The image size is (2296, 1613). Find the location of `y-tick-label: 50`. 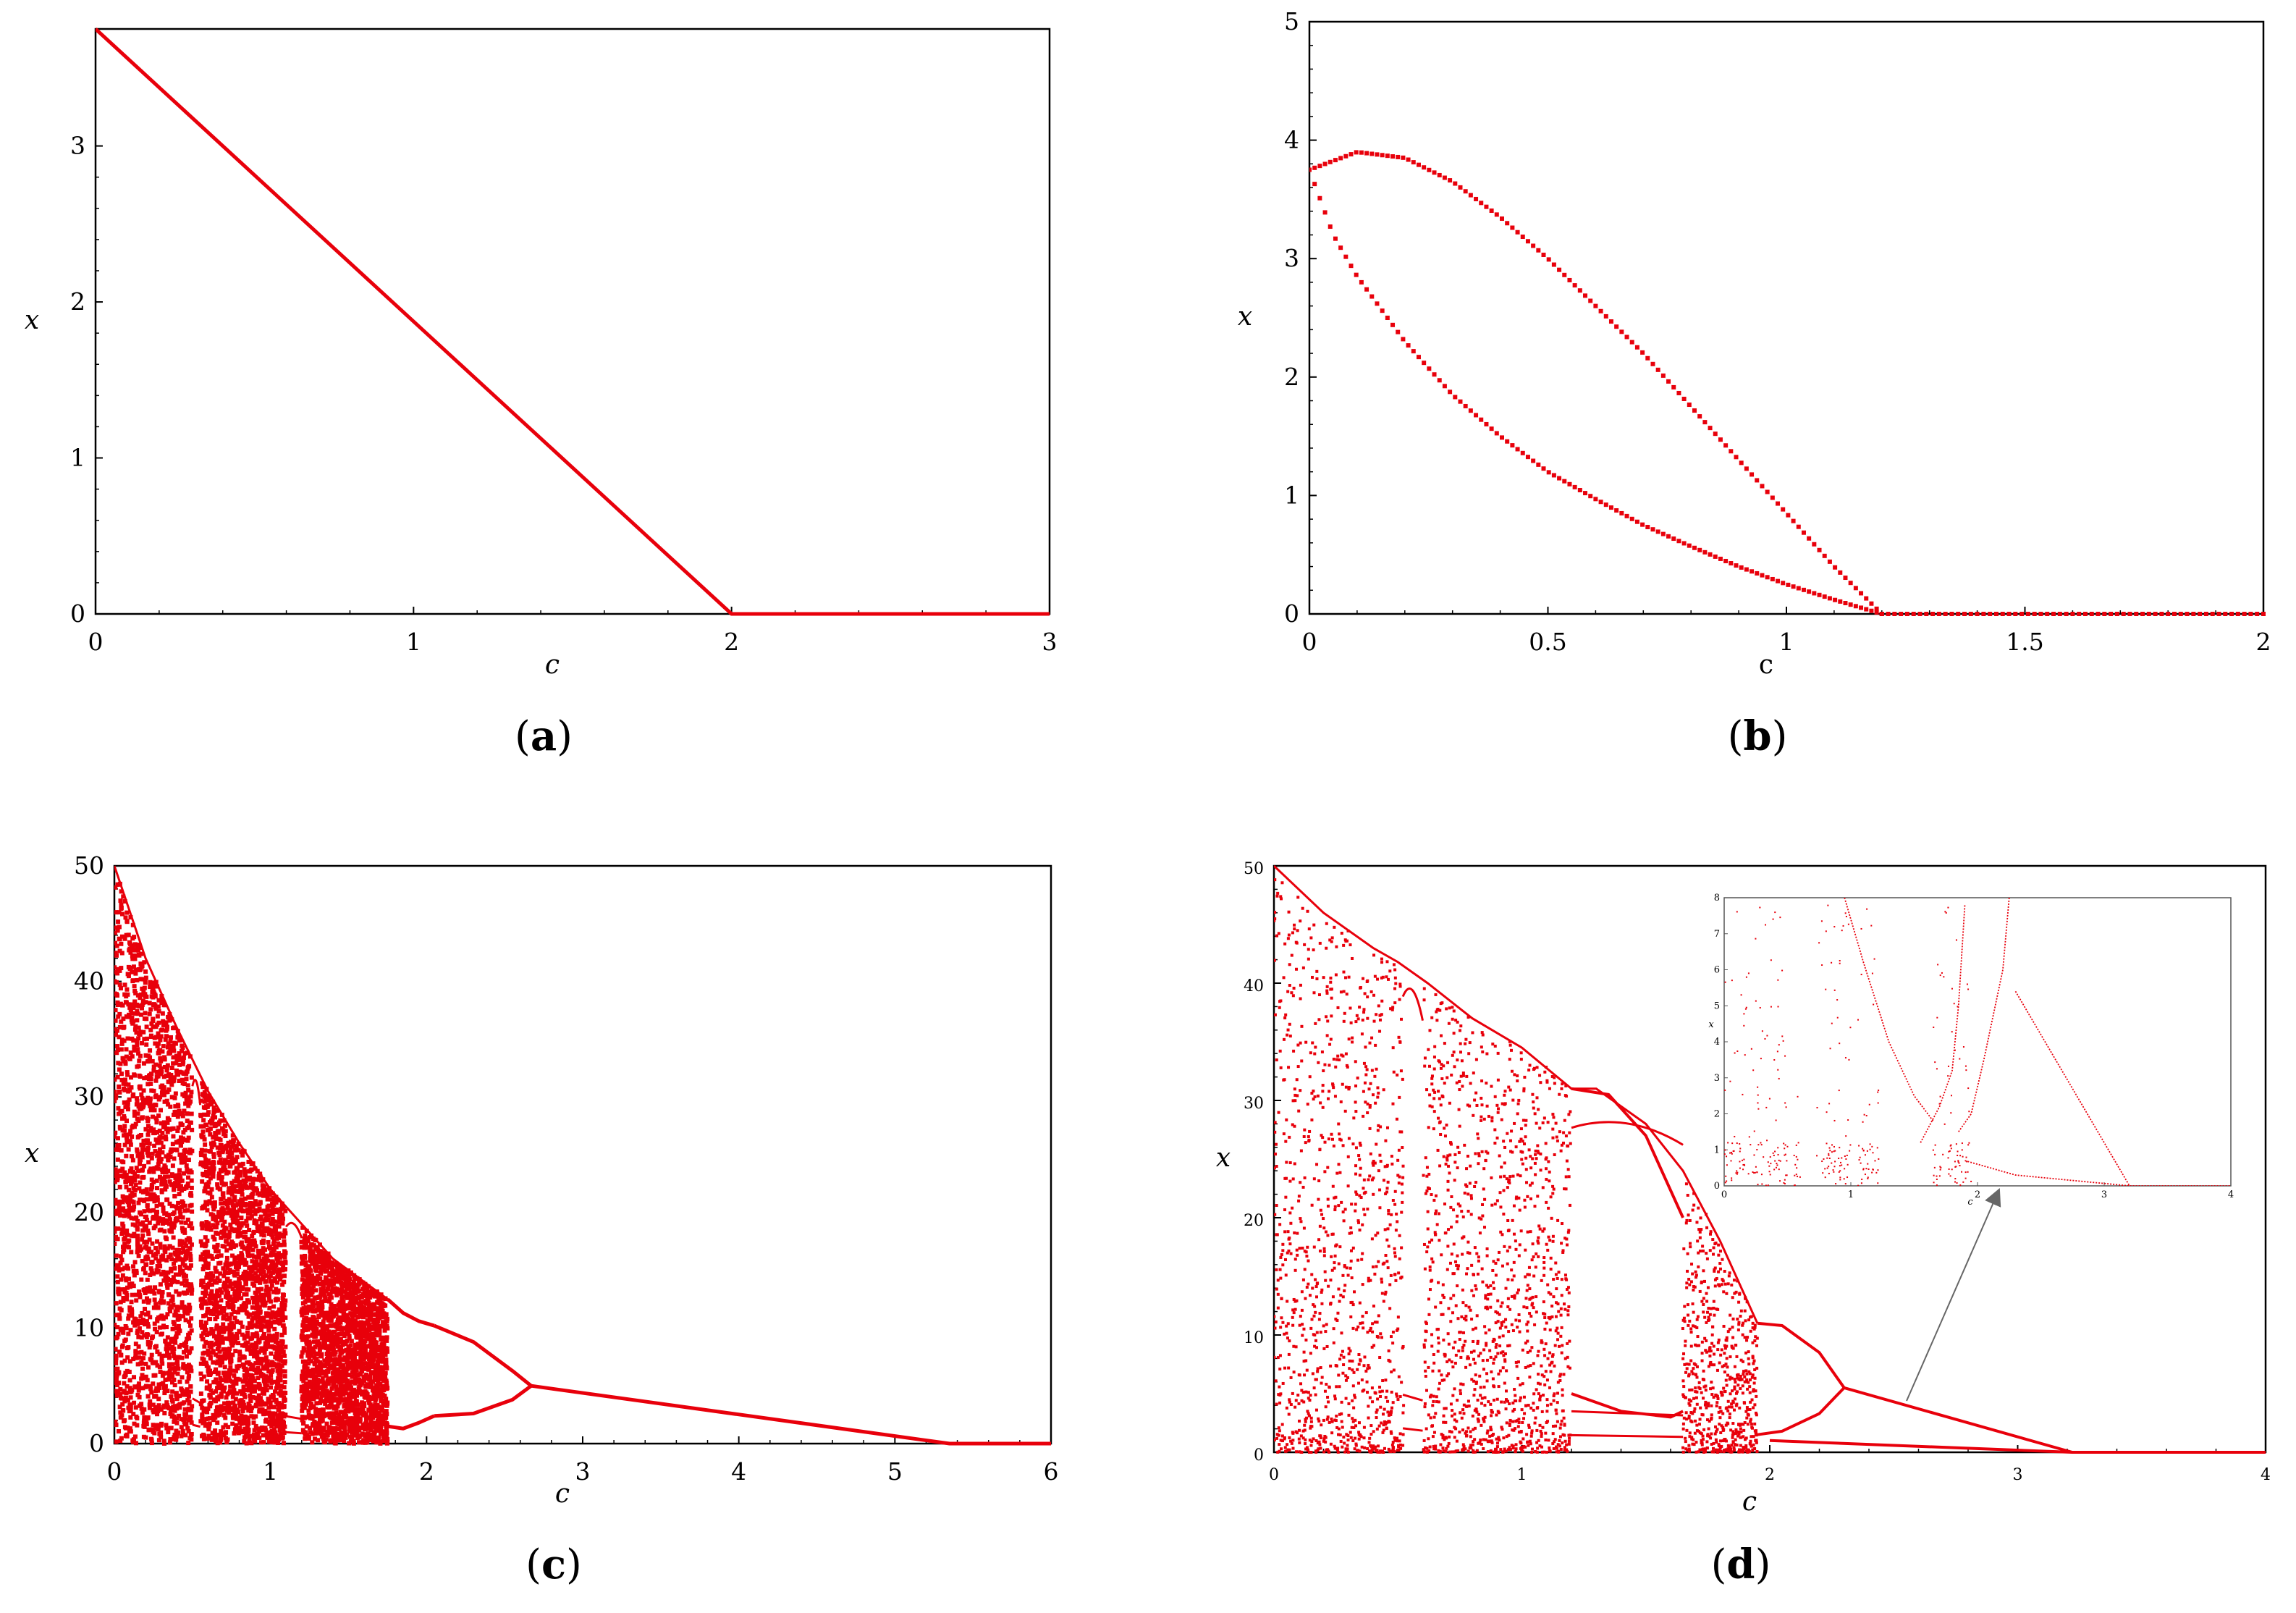

y-tick-label: 50 is located at coordinates (89, 865).